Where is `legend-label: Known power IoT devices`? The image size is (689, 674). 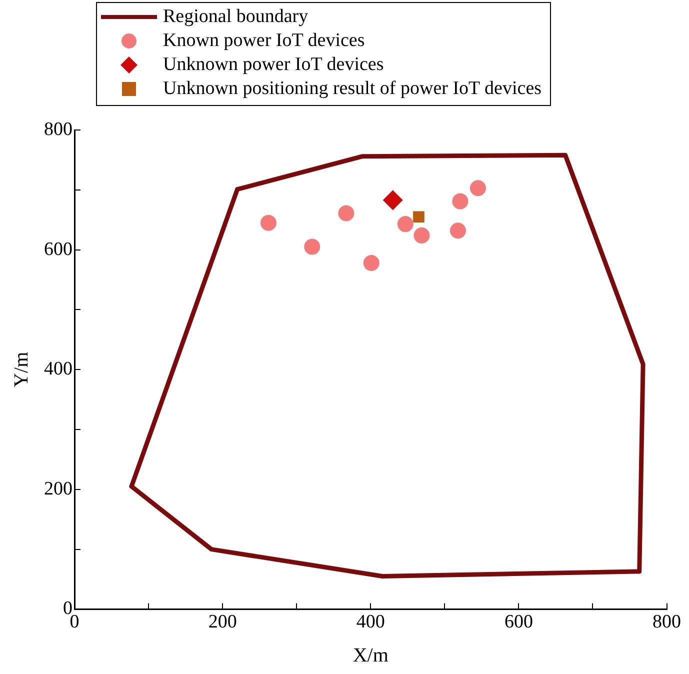
legend-label: Known power IoT devices is located at coordinates (264, 41).